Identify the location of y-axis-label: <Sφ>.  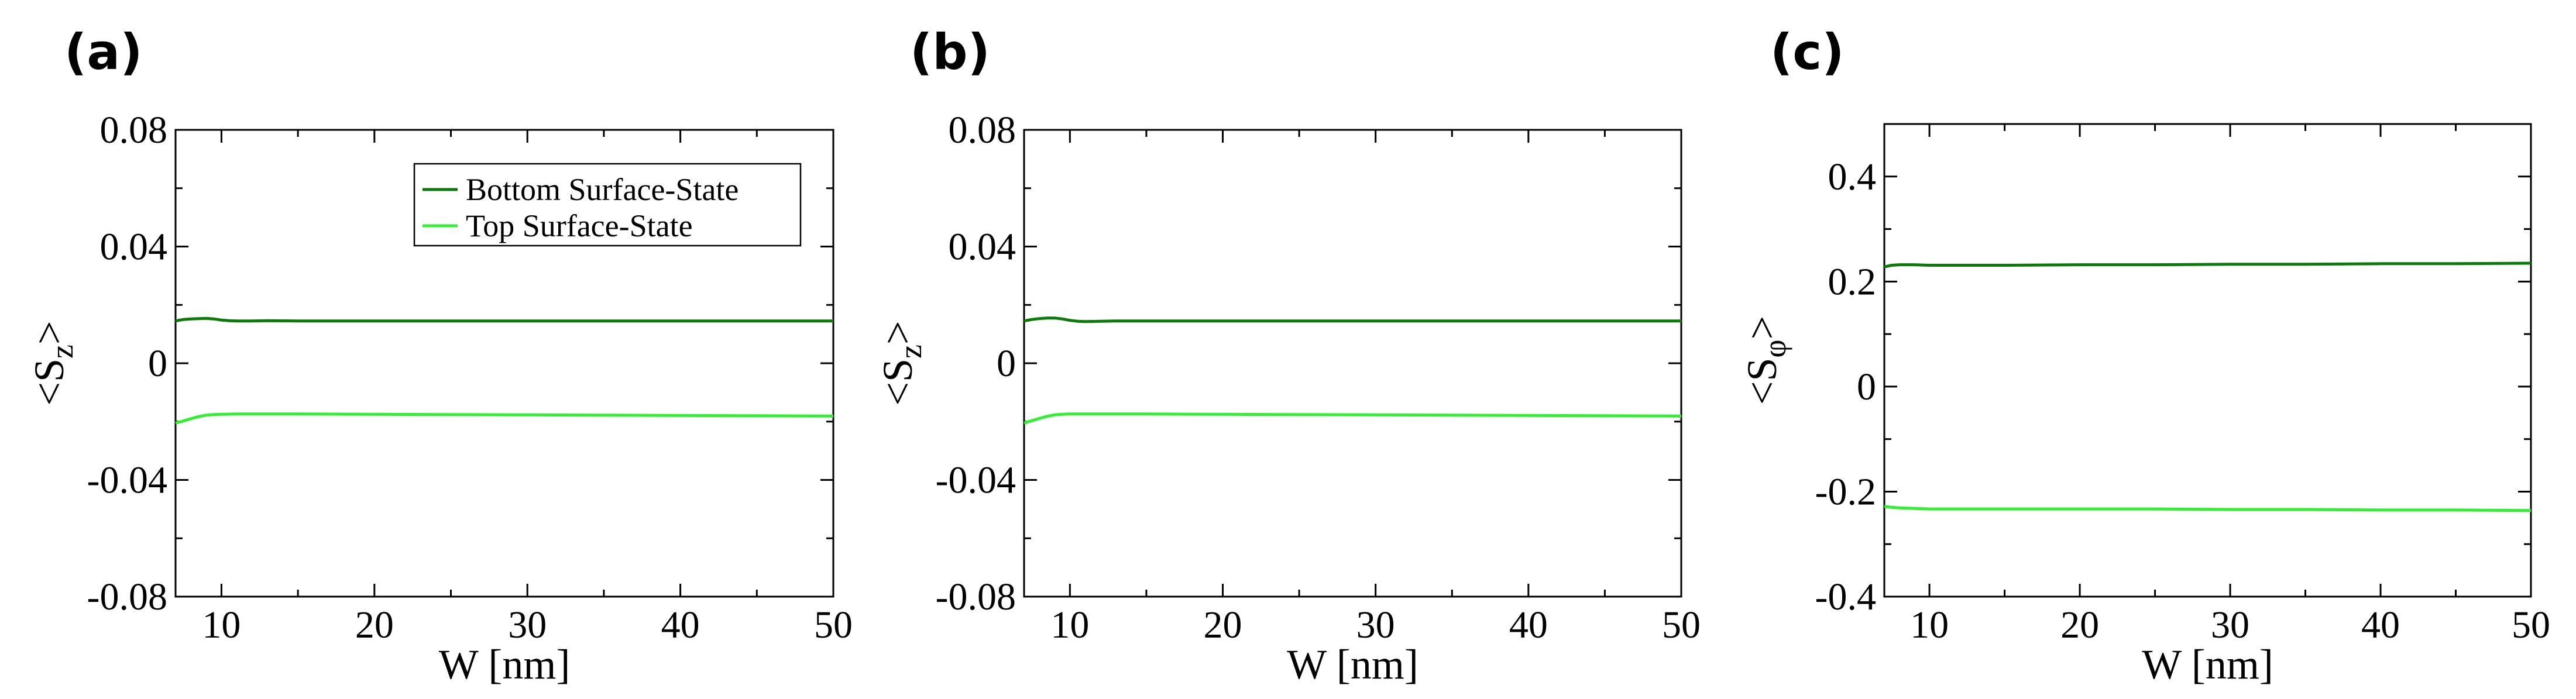
(1766, 360).